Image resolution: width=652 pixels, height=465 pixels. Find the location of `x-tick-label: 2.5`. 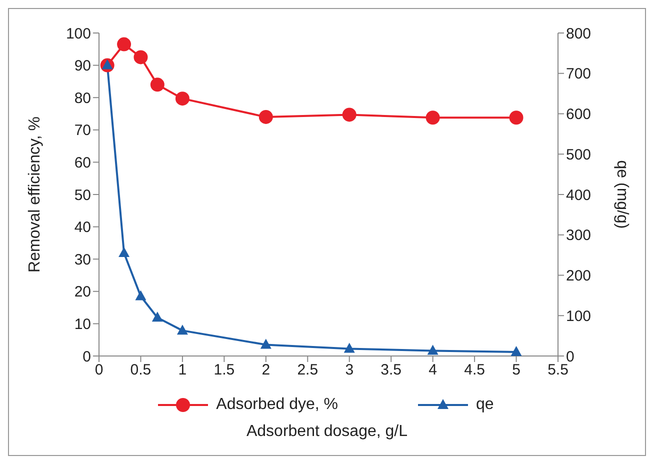

x-tick-label: 2.5 is located at coordinates (307, 370).